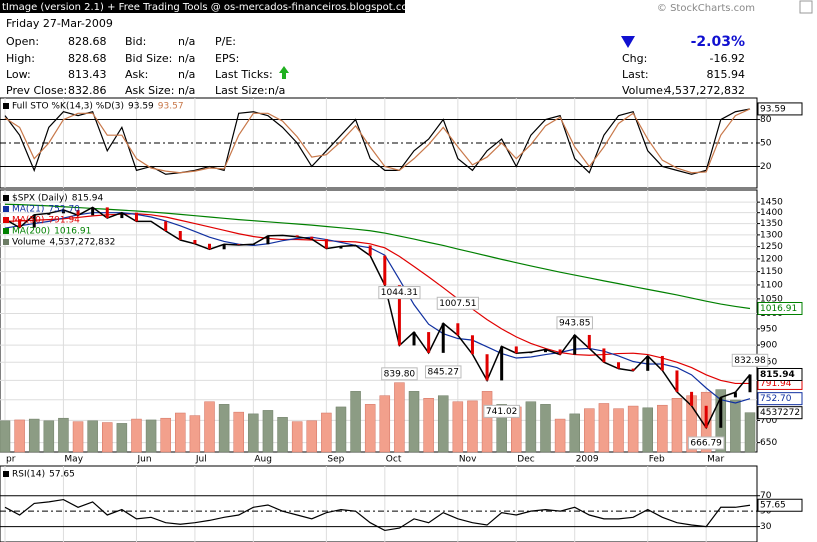  Describe the element at coordinates (468, 460) in the screenshot. I see `x-tick-label: Nov` at that location.